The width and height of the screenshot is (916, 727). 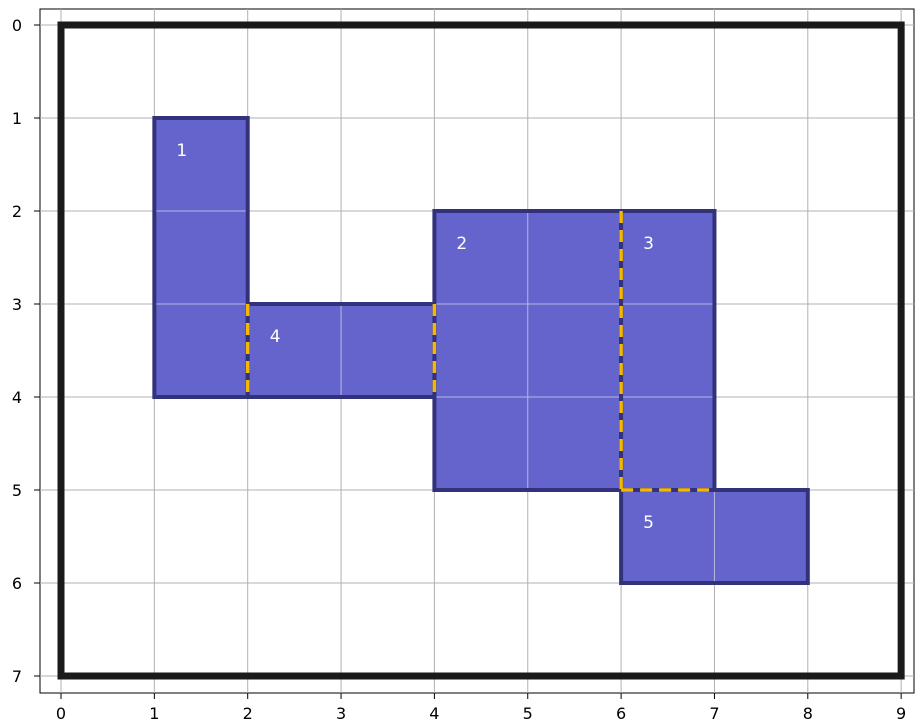 I want to click on rectangle-label-2: 2, so click(x=461, y=244).